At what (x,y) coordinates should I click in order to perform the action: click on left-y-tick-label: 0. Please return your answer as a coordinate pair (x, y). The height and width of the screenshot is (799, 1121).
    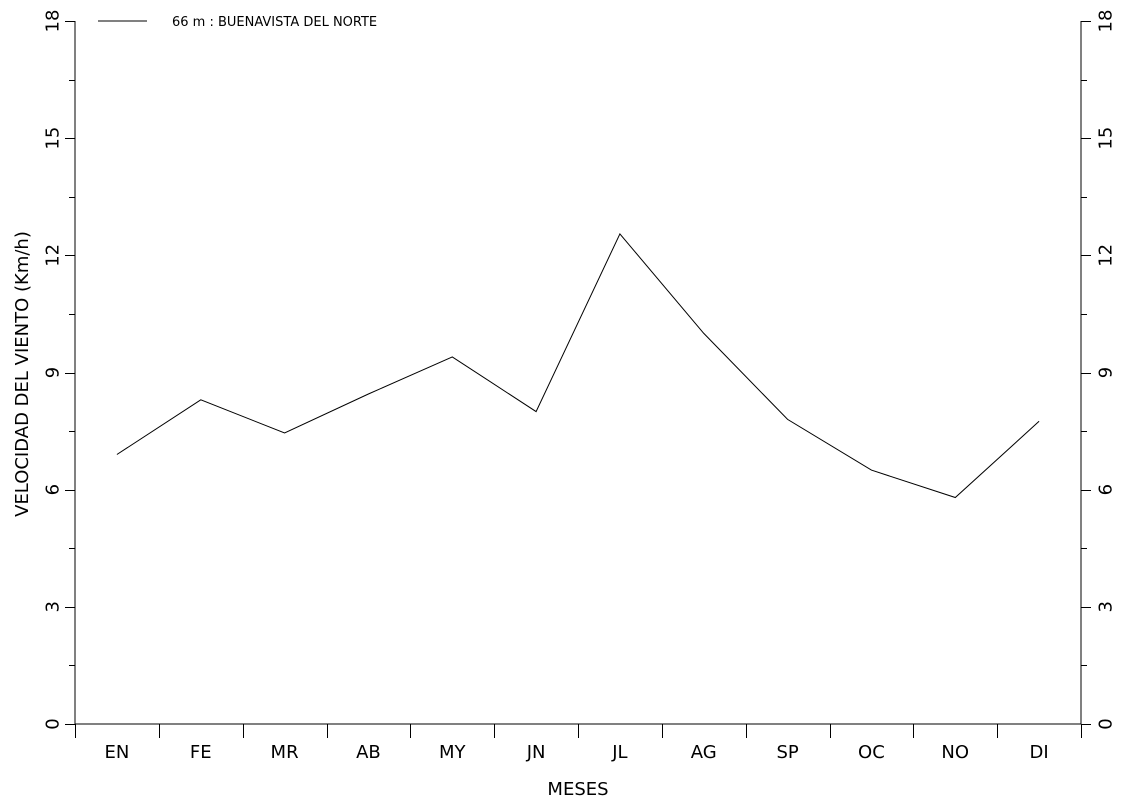
    Looking at the image, I should click on (52, 723).